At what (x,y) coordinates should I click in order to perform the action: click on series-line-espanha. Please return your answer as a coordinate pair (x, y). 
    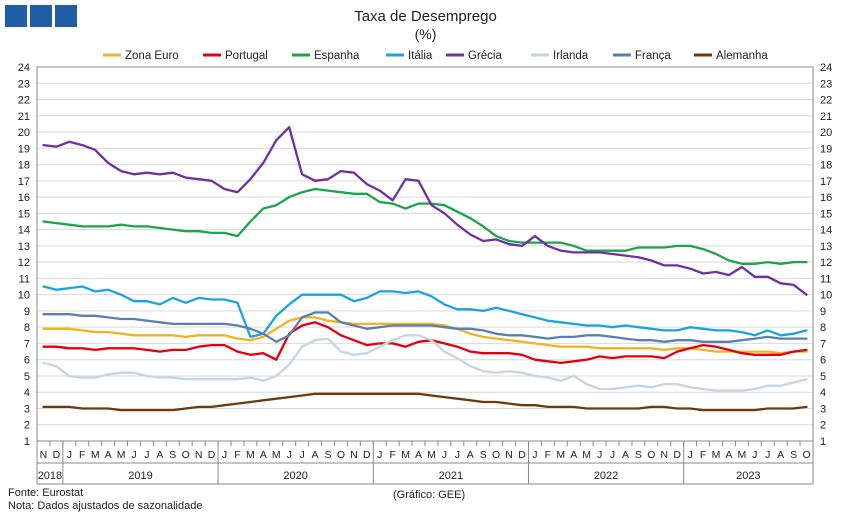
    Looking at the image, I should click on (425, 226).